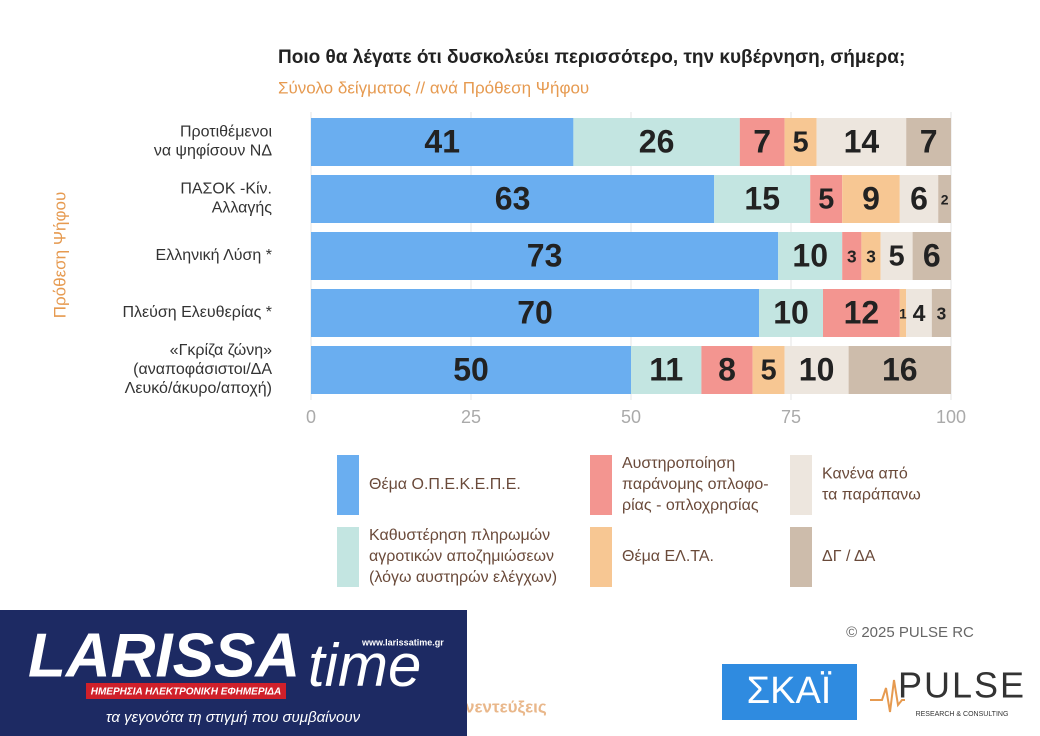 The image size is (1040, 736). I want to click on x-tick-label: 25, so click(471, 417).